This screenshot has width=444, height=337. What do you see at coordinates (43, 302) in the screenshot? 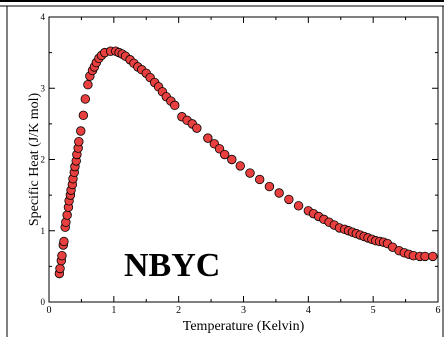
I see `y-tick-label: 0` at bounding box center [43, 302].